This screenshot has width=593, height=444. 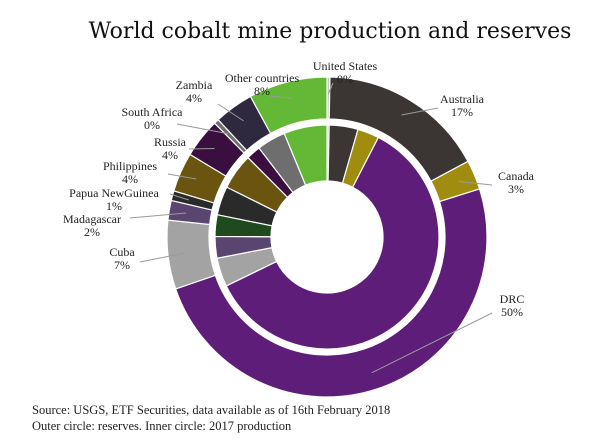 I want to click on label-other-countries: Other countries 8%, so click(x=262, y=84).